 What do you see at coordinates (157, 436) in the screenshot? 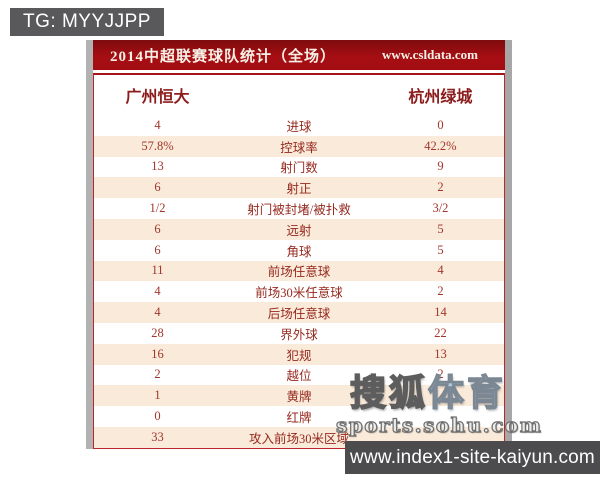
I see `home-value: 33` at bounding box center [157, 436].